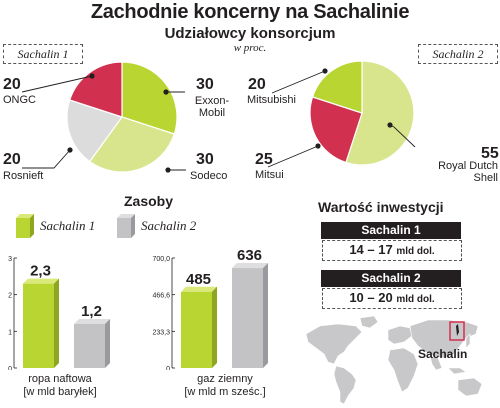 The width and height of the screenshot is (500, 408). Describe the element at coordinates (161, 332) in the screenshot. I see `gas-tick-label-1: 233,3` at that location.